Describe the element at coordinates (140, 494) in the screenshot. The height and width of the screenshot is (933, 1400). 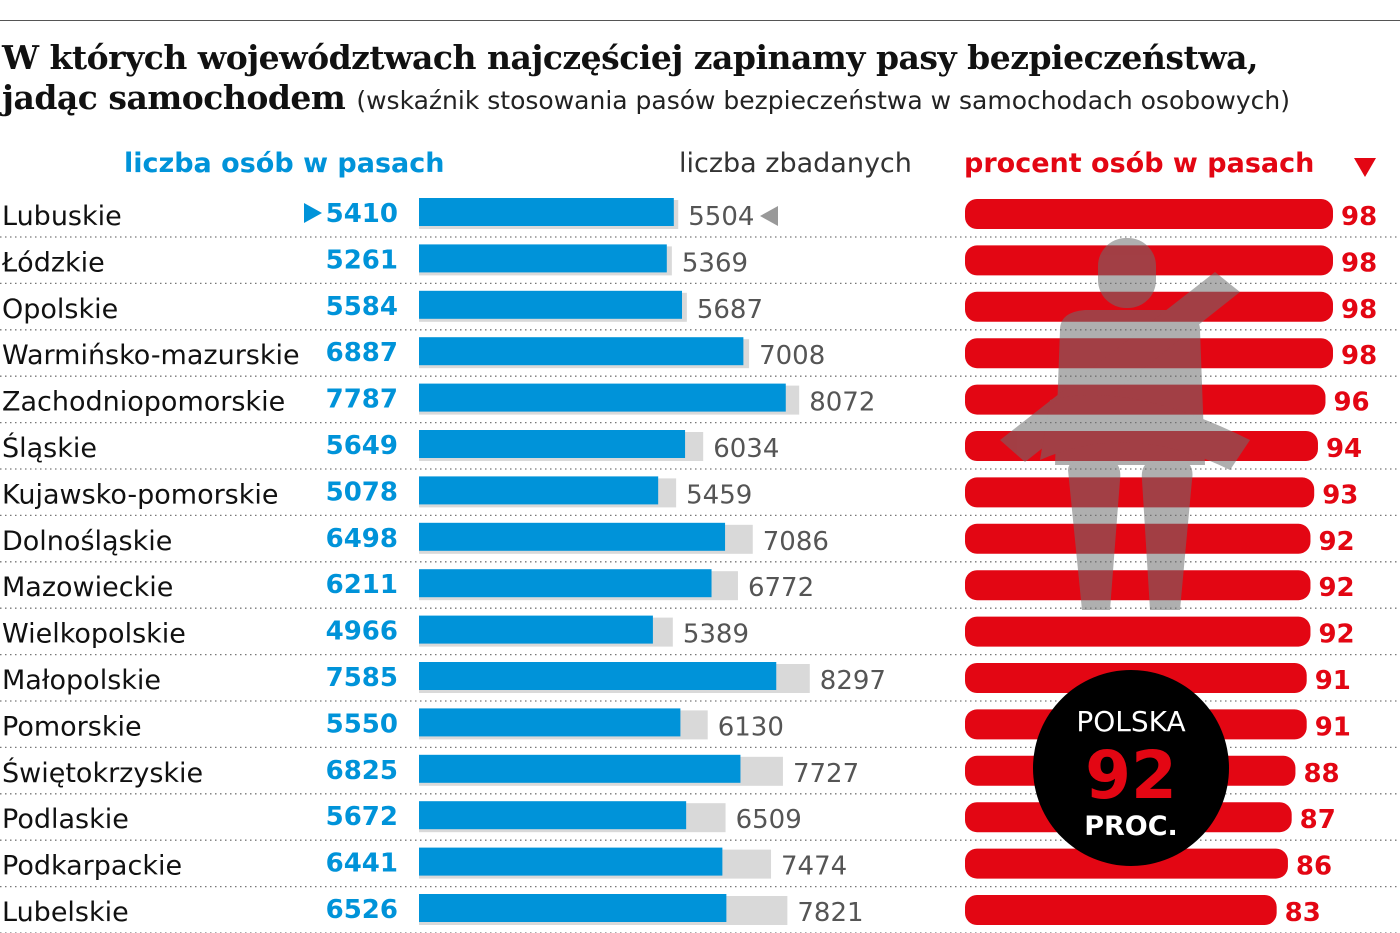
I see `category-label: Kujawsko-pomorskie` at that location.